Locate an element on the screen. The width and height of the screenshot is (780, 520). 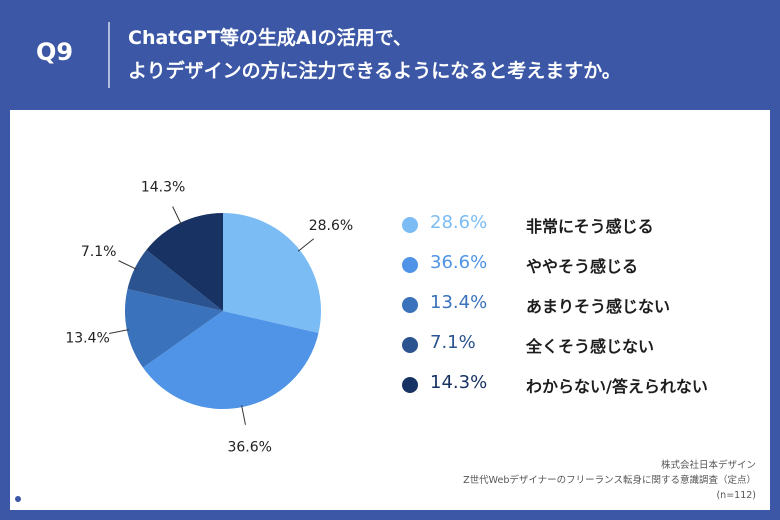
legend-item: 14.3% わからない/答えられない is located at coordinates (582, 388).